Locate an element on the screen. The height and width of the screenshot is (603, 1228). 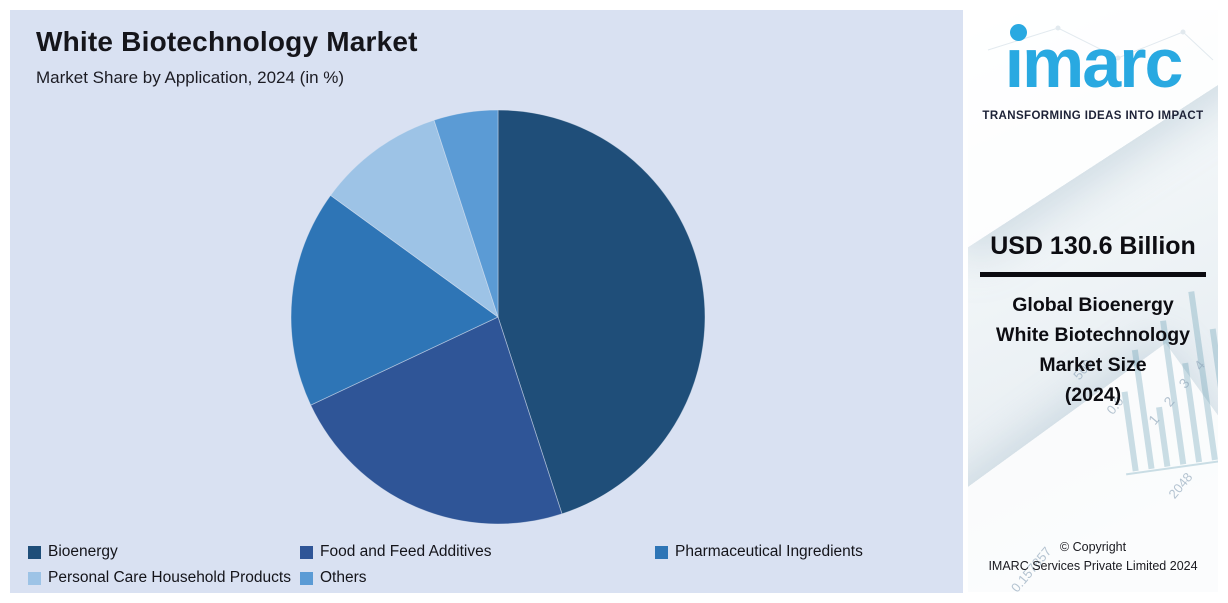
watermark-number: 2048 is located at coordinates (1180, 485).